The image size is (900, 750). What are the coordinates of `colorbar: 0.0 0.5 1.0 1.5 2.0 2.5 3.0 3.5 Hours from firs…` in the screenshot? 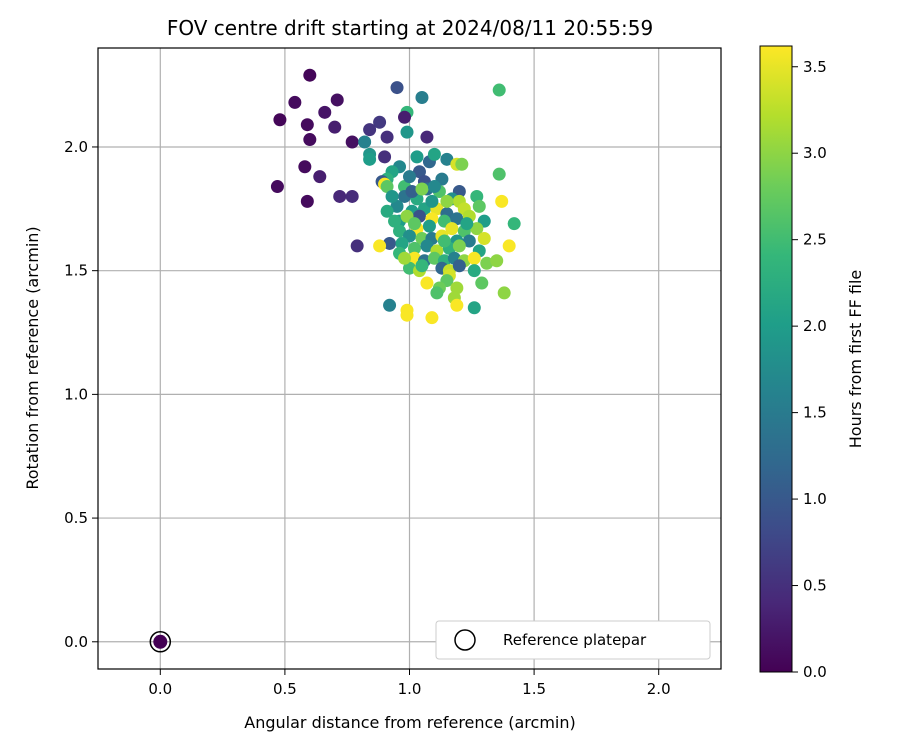 It's located at (812, 363).